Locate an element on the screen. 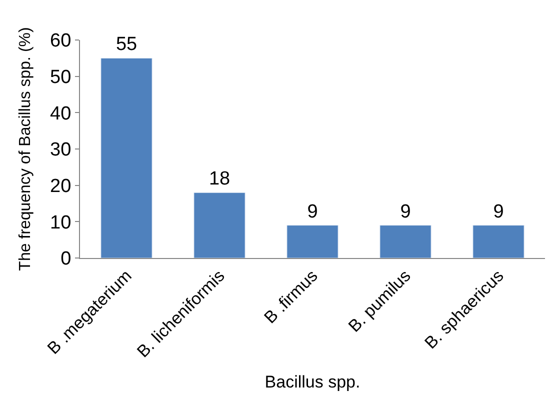 Image resolution: width=560 pixels, height=400 pixels. y-tick-label: 40 is located at coordinates (61, 113).